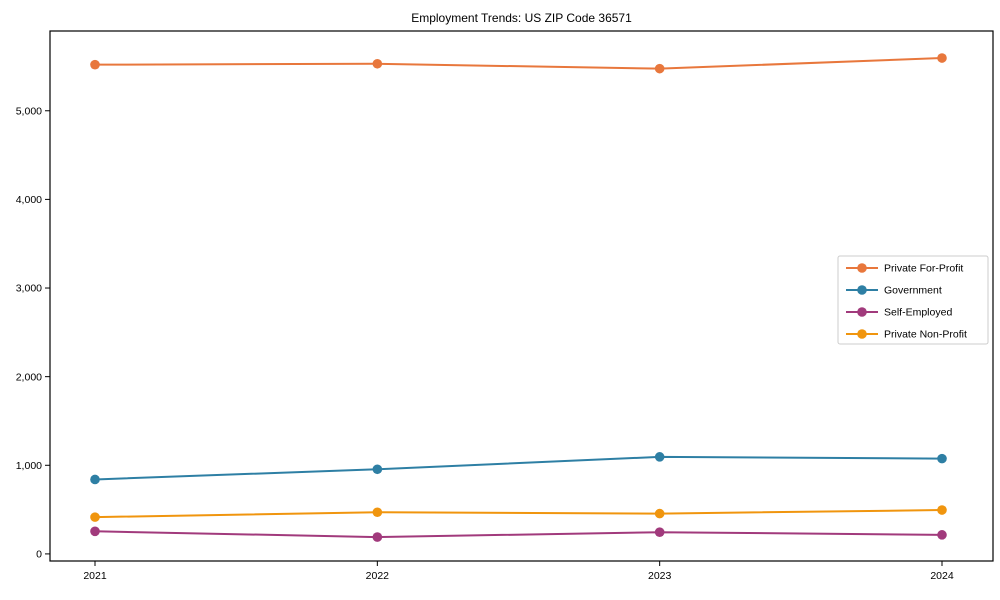 The width and height of the screenshot is (1000, 600). I want to click on series-private-non-profit, so click(518, 513).